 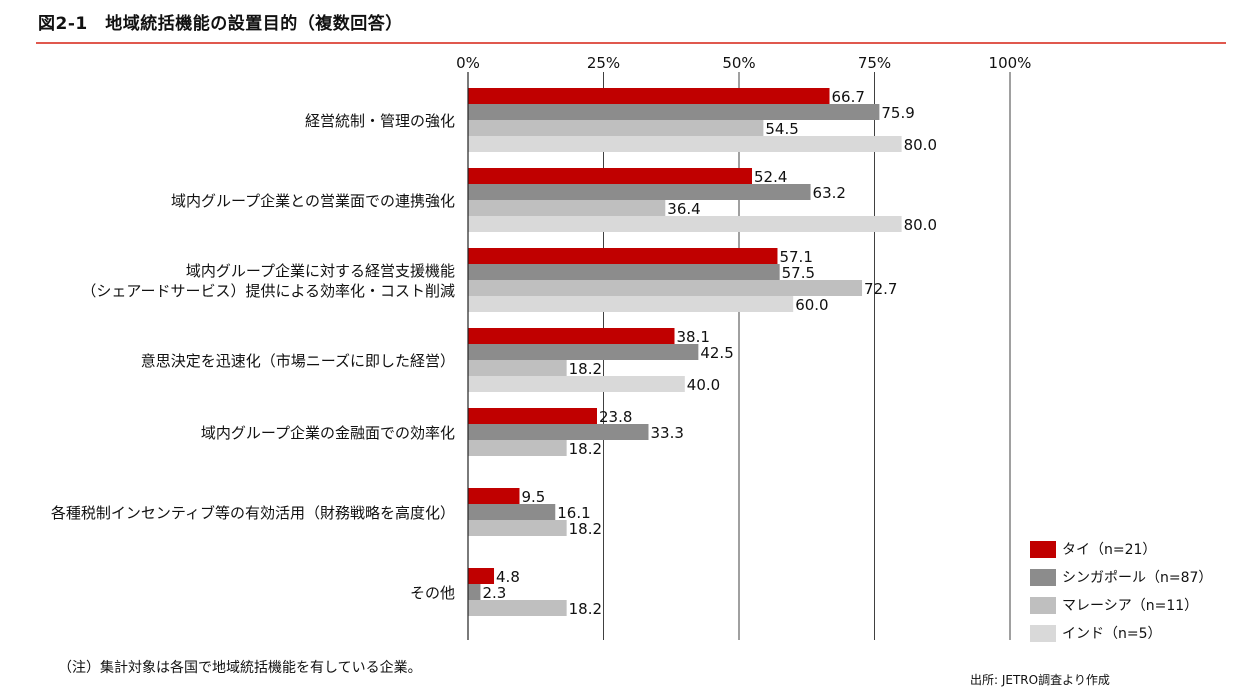 What do you see at coordinates (1112, 634) in the screenshot?
I see `legend-label: インド（n=5）` at bounding box center [1112, 634].